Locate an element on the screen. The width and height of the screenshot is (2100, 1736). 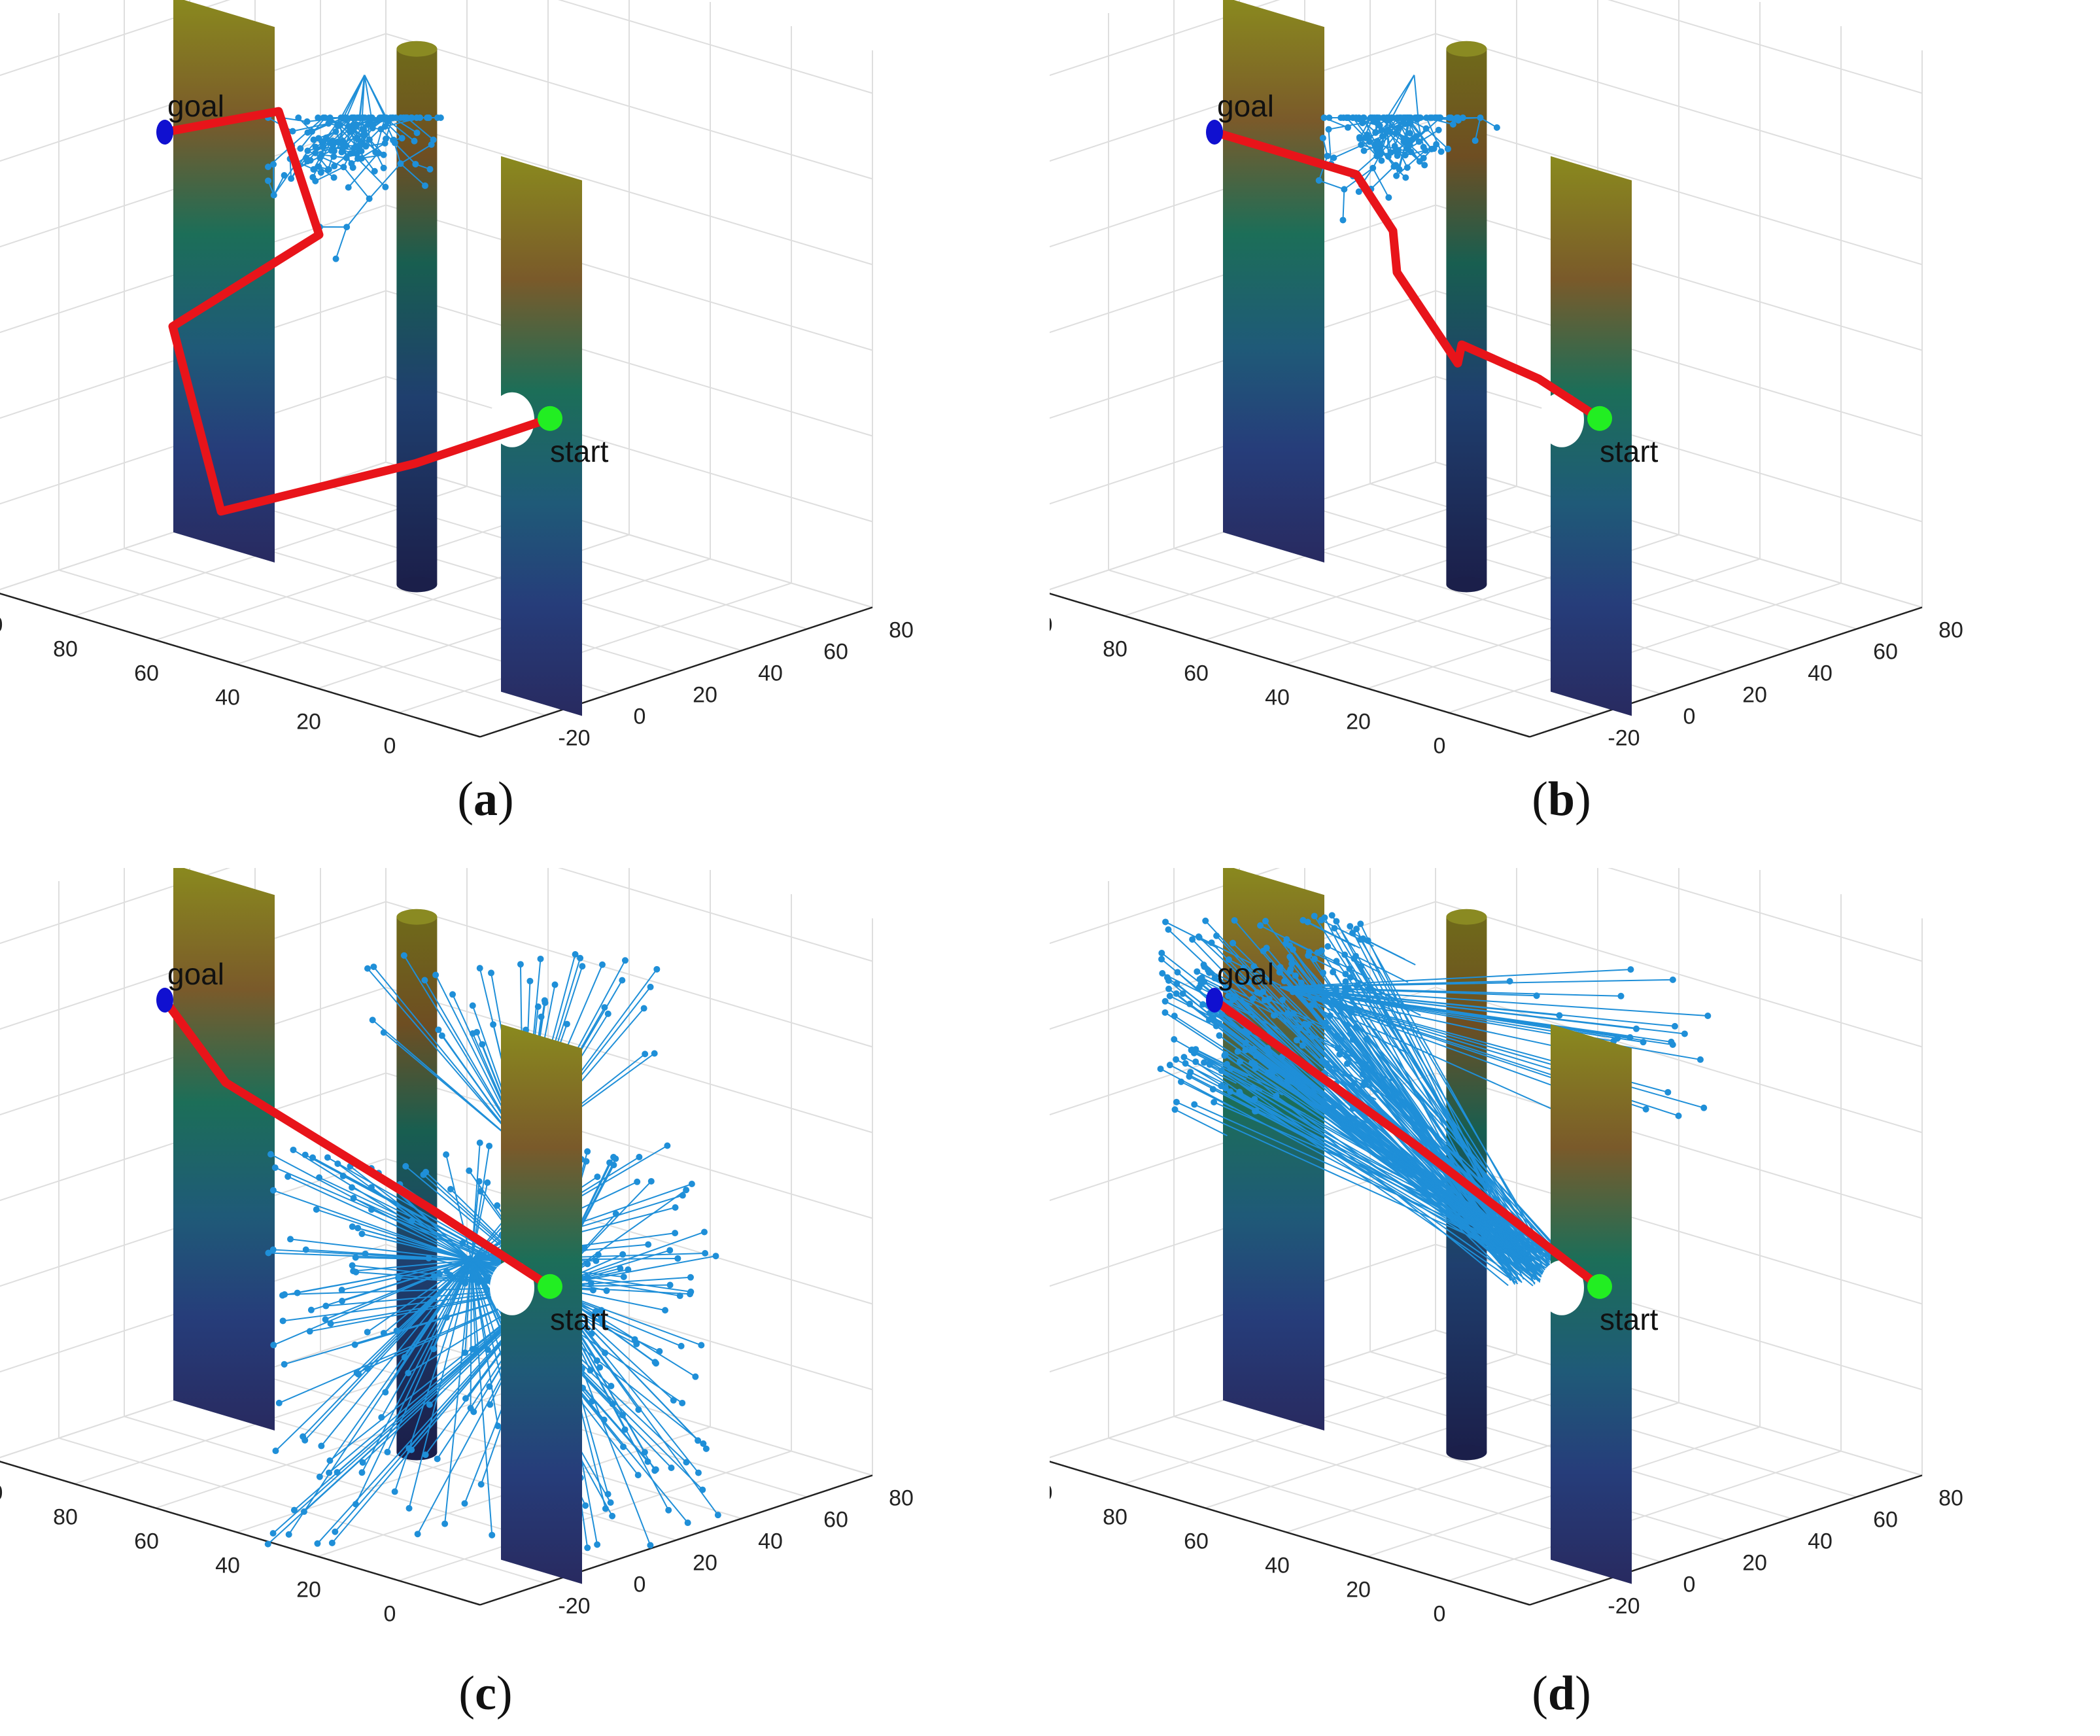
obstacle-wall-left is located at coordinates (1273, 281).